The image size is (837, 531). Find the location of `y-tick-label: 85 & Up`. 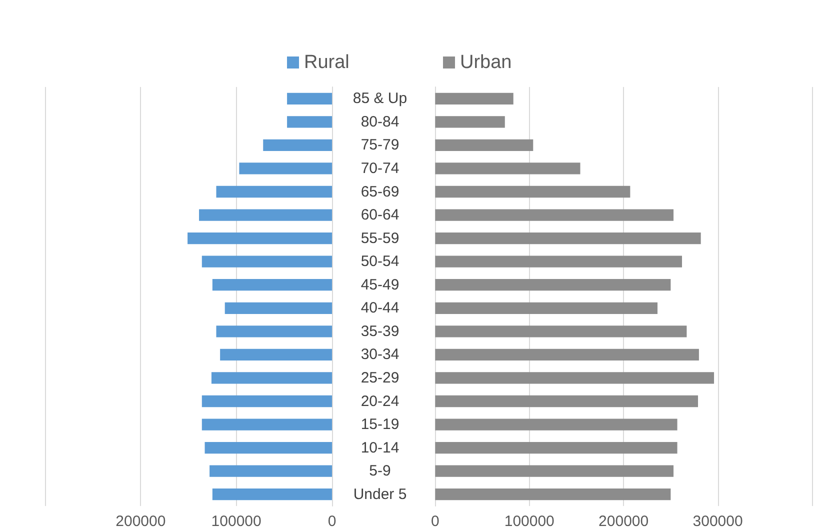

y-tick-label: 85 & Up is located at coordinates (380, 99).